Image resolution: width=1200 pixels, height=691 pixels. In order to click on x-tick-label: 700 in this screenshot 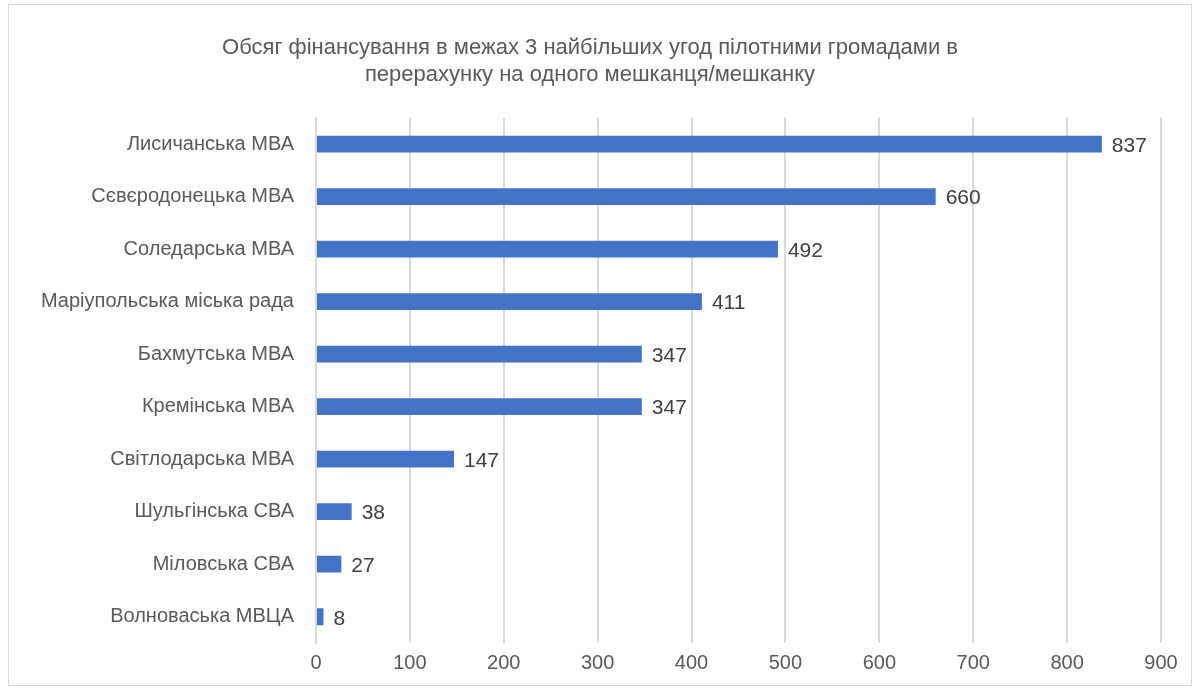, I will do `click(973, 661)`.